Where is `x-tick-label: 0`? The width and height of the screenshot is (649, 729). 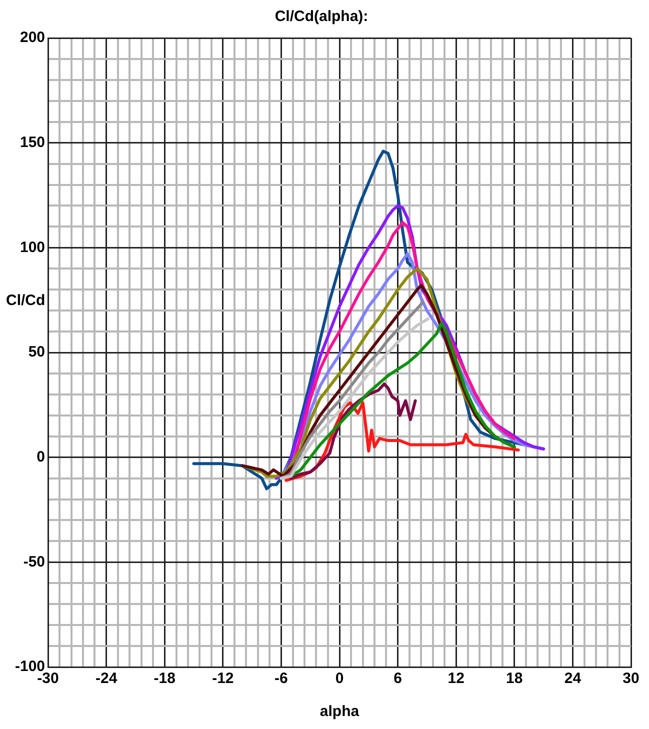
x-tick-label: 0 is located at coordinates (339, 679).